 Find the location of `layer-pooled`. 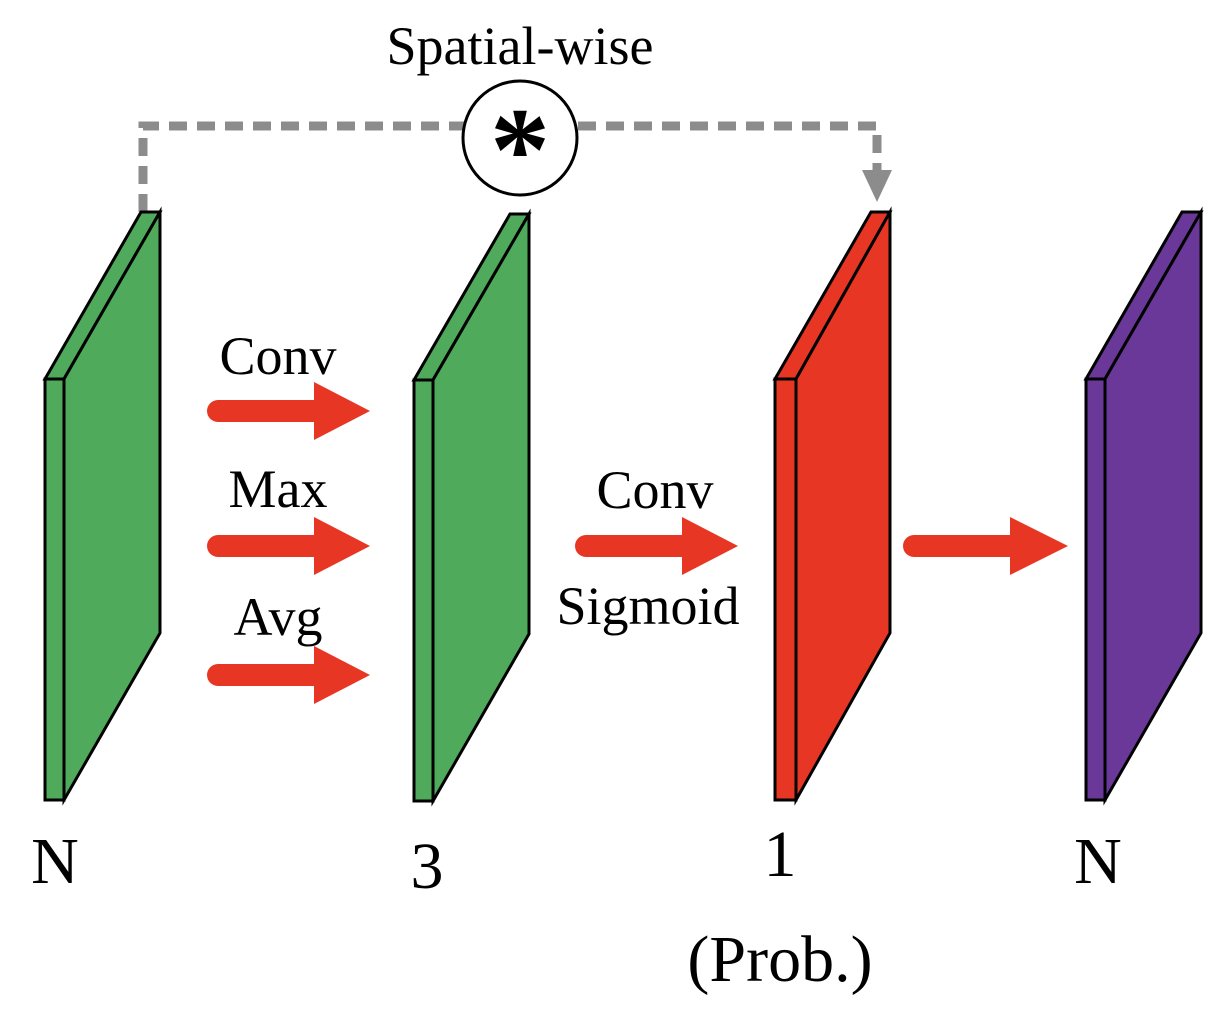

layer-pooled is located at coordinates (471, 507).